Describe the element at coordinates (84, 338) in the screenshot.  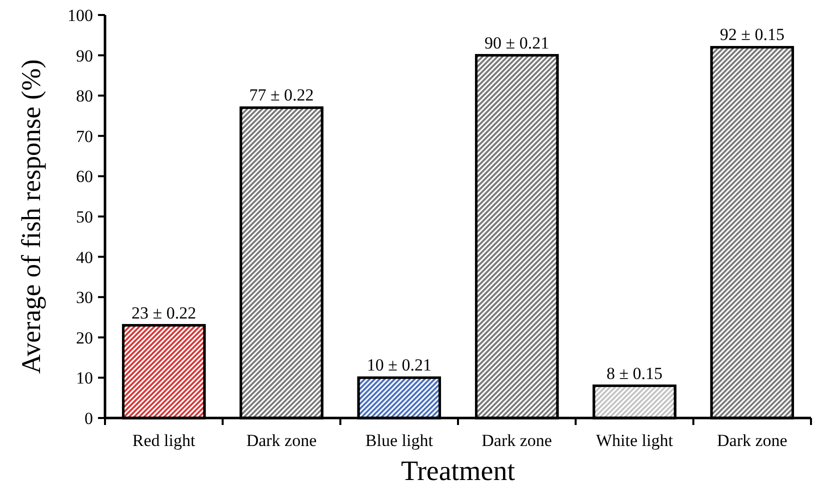
I see `y-tick-label: 20` at that location.